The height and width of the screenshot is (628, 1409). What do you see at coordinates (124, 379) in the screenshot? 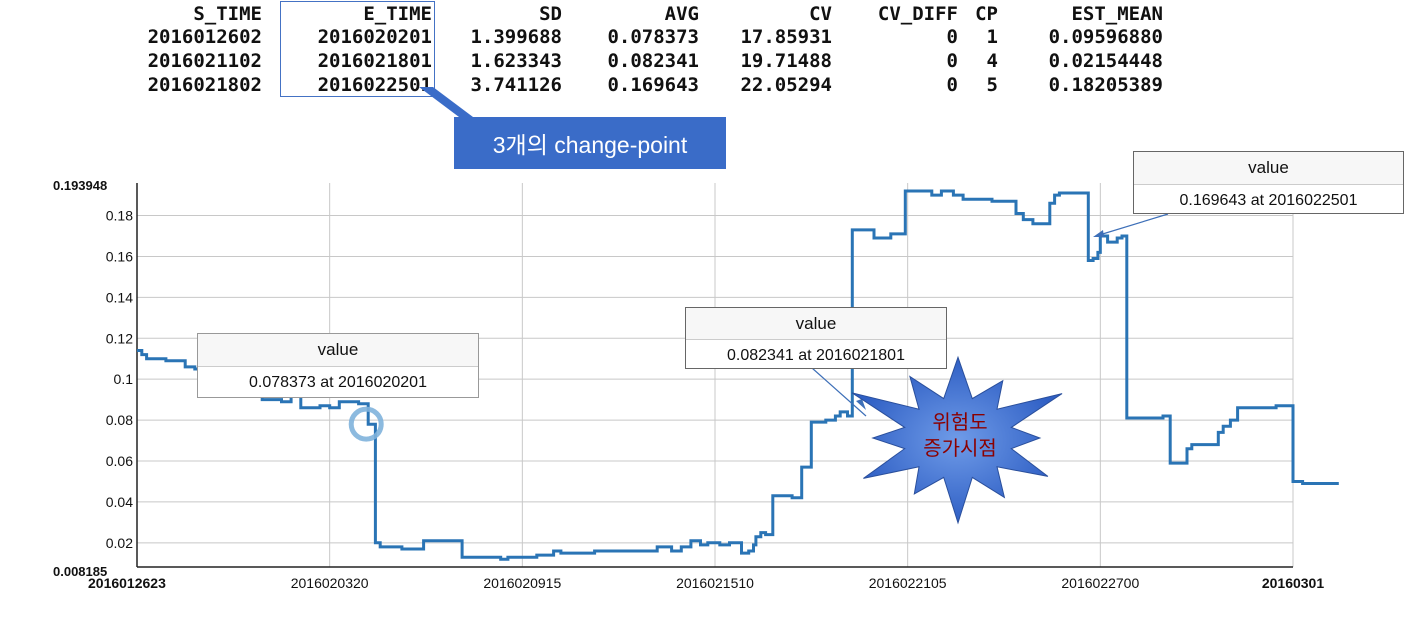
I see `y-tick-label-4: 0.1` at bounding box center [124, 379].